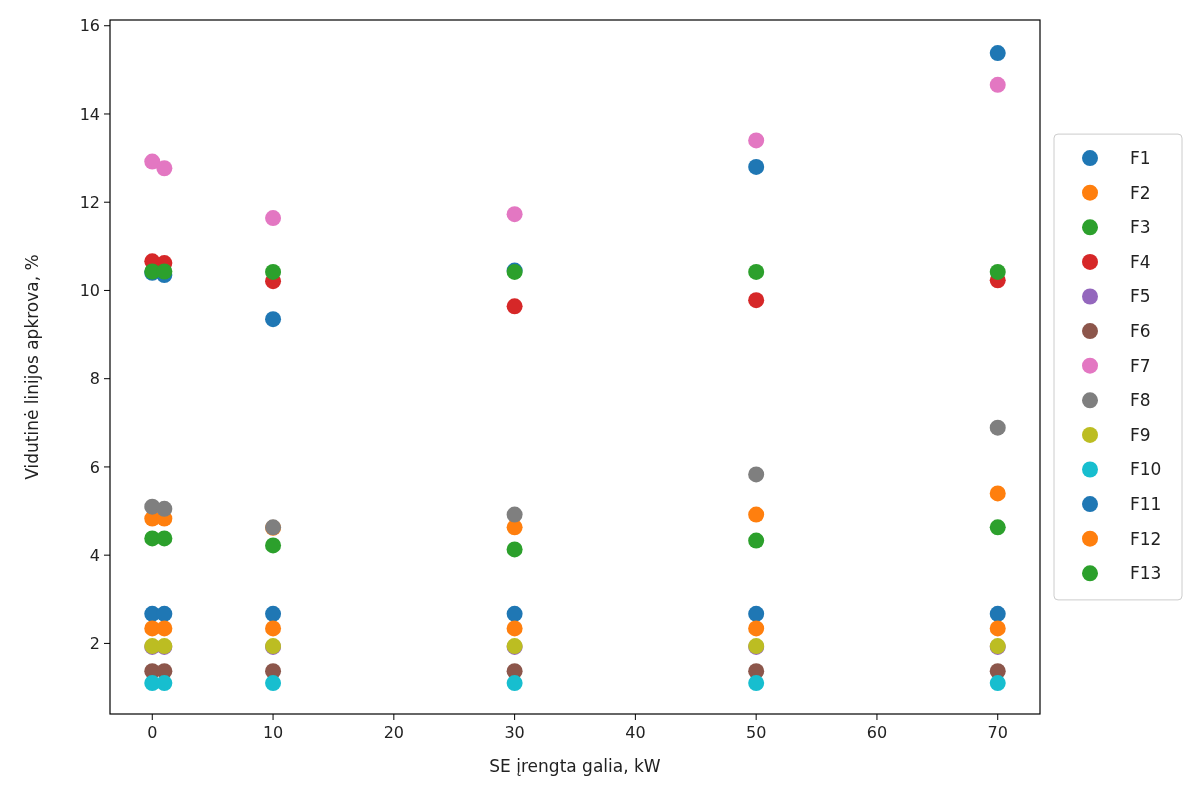 The width and height of the screenshot is (1192, 789). I want to click on y-axis-title: Vidutinė linijos apkrova, %, so click(32, 367).